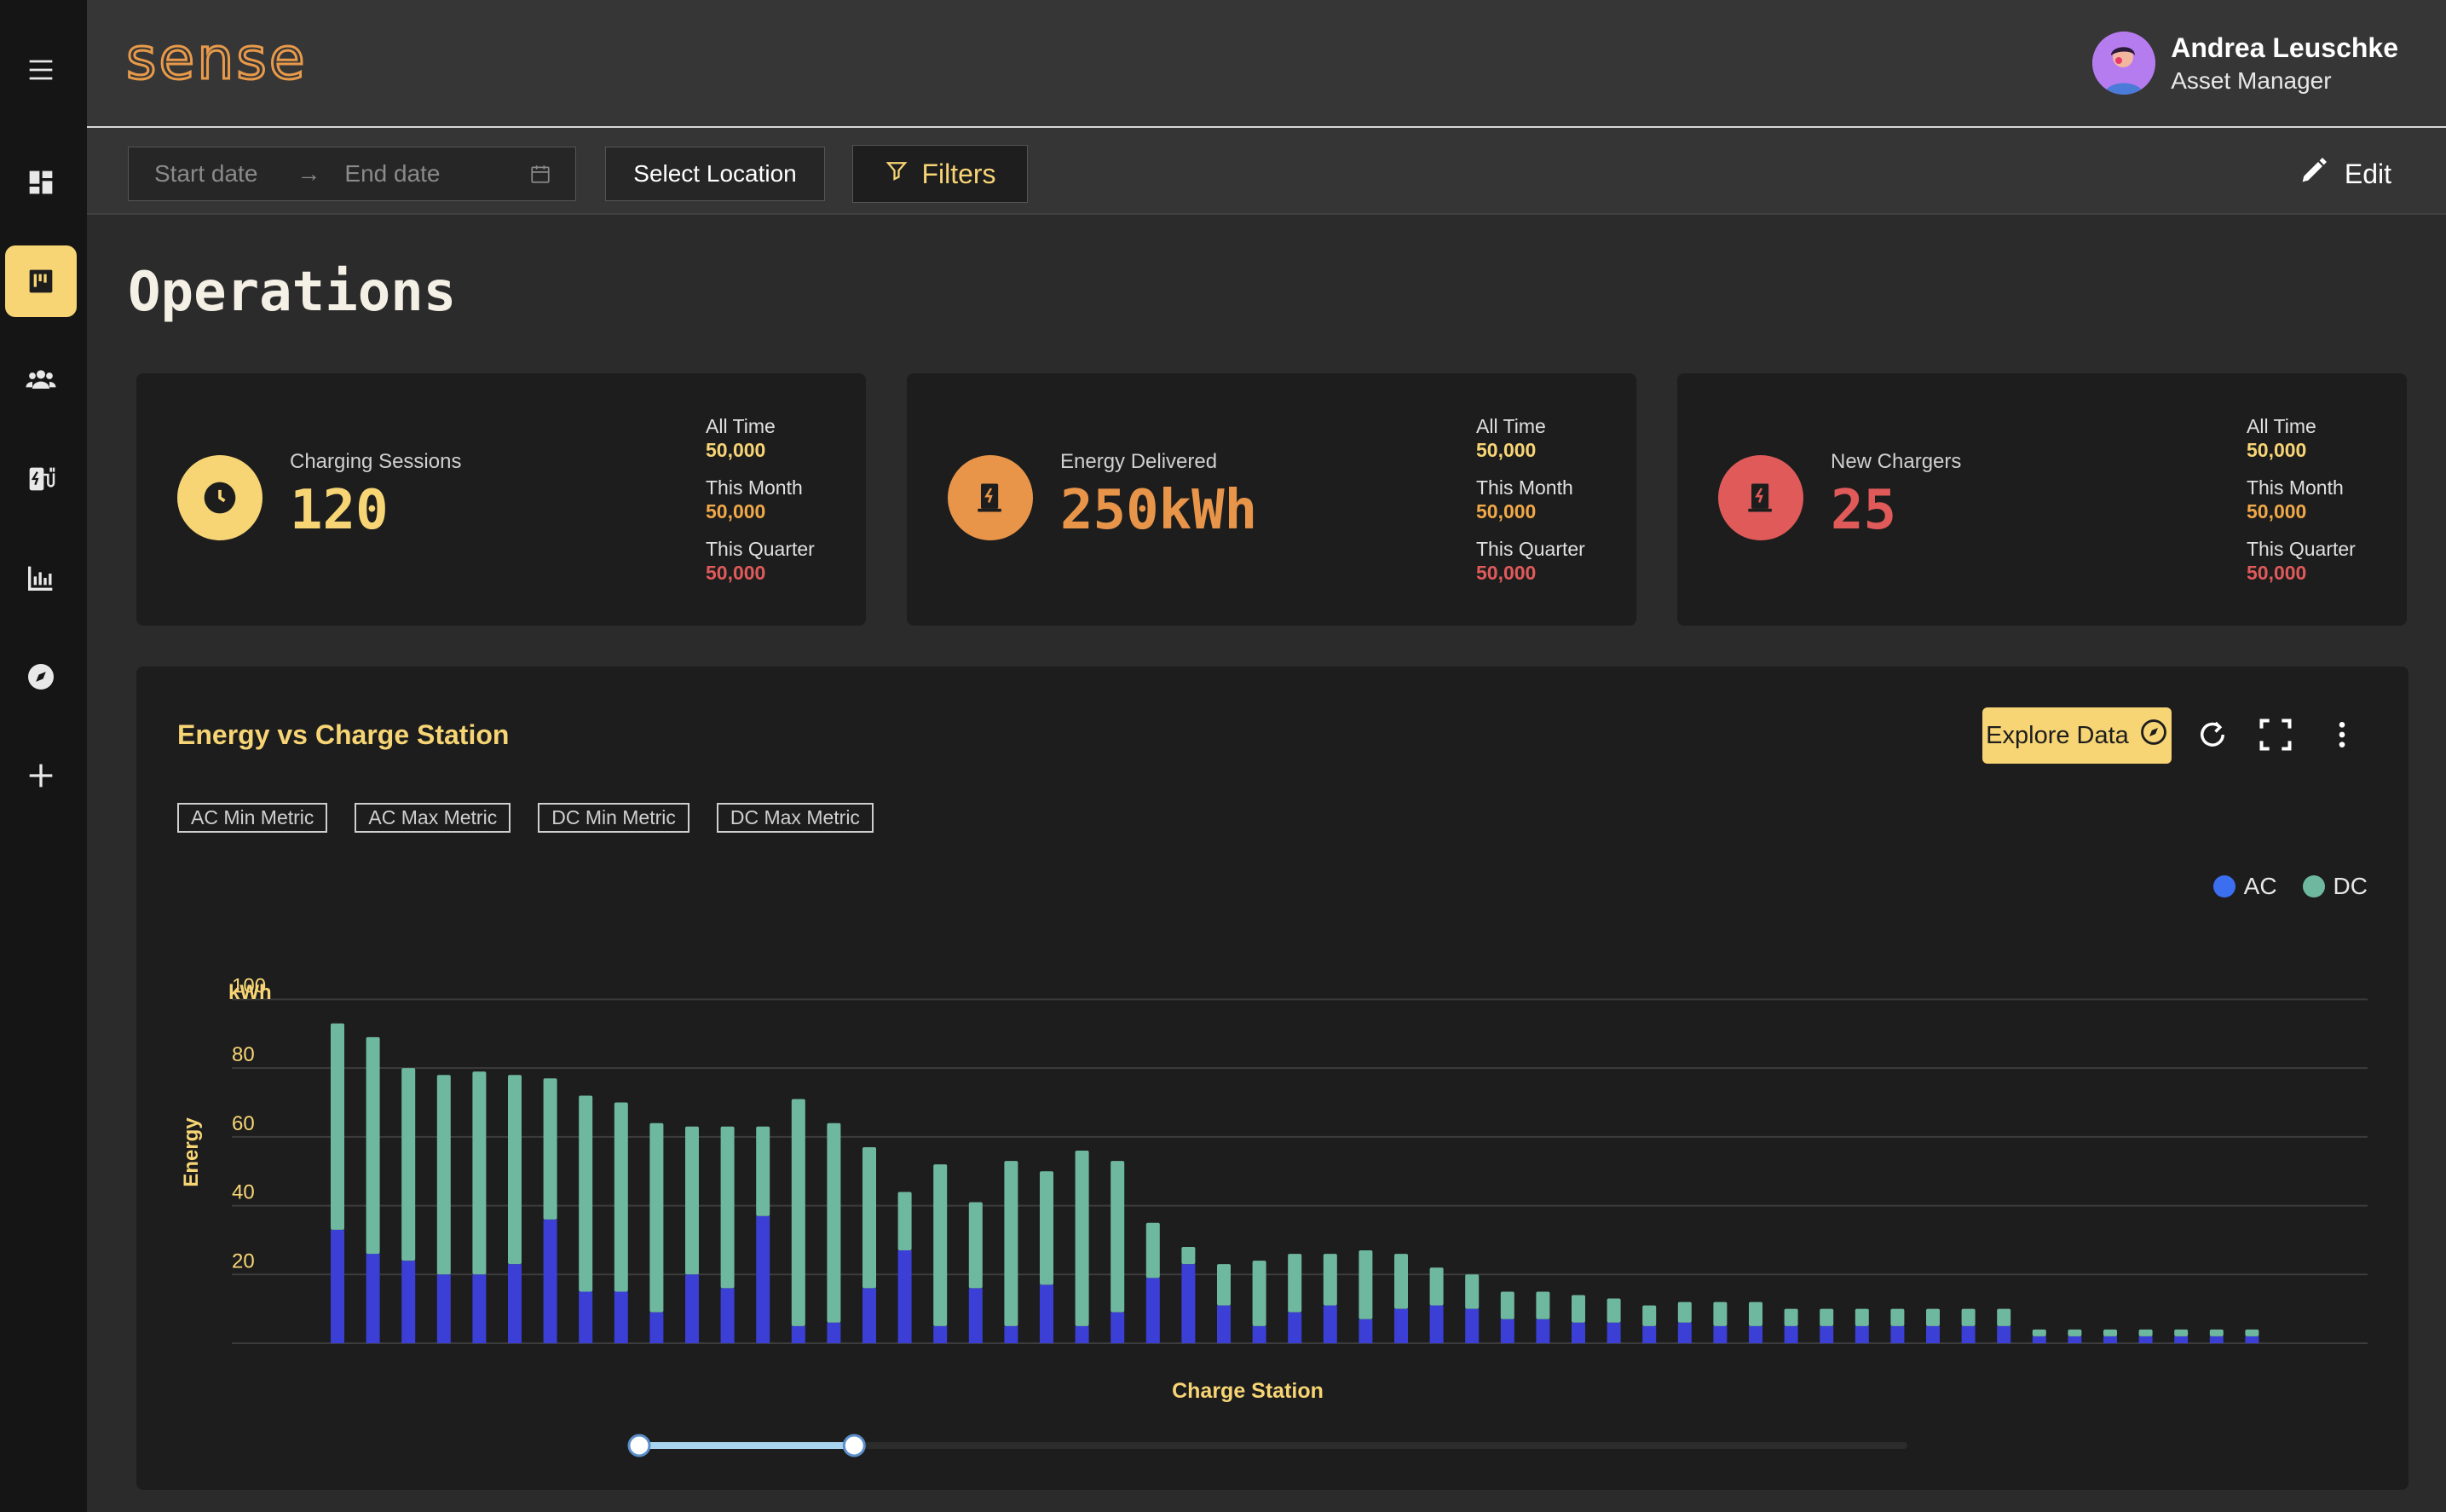 Image resolution: width=2446 pixels, height=1512 pixels. Describe the element at coordinates (191, 1152) in the screenshot. I see `y-axis-label: Energy` at that location.